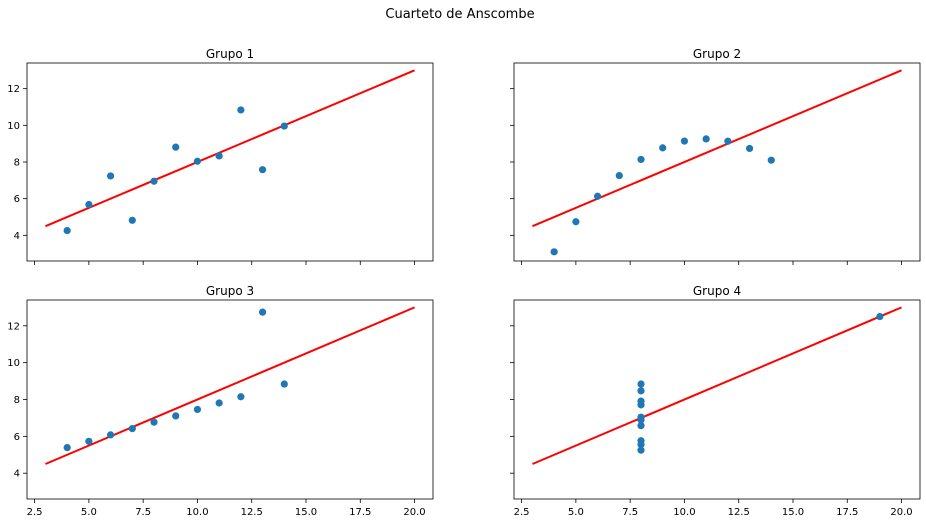 The image size is (926, 523). Describe the element at coordinates (459, 14) in the screenshot. I see `figure-suptitle: Cuarteto de Anscombe` at that location.